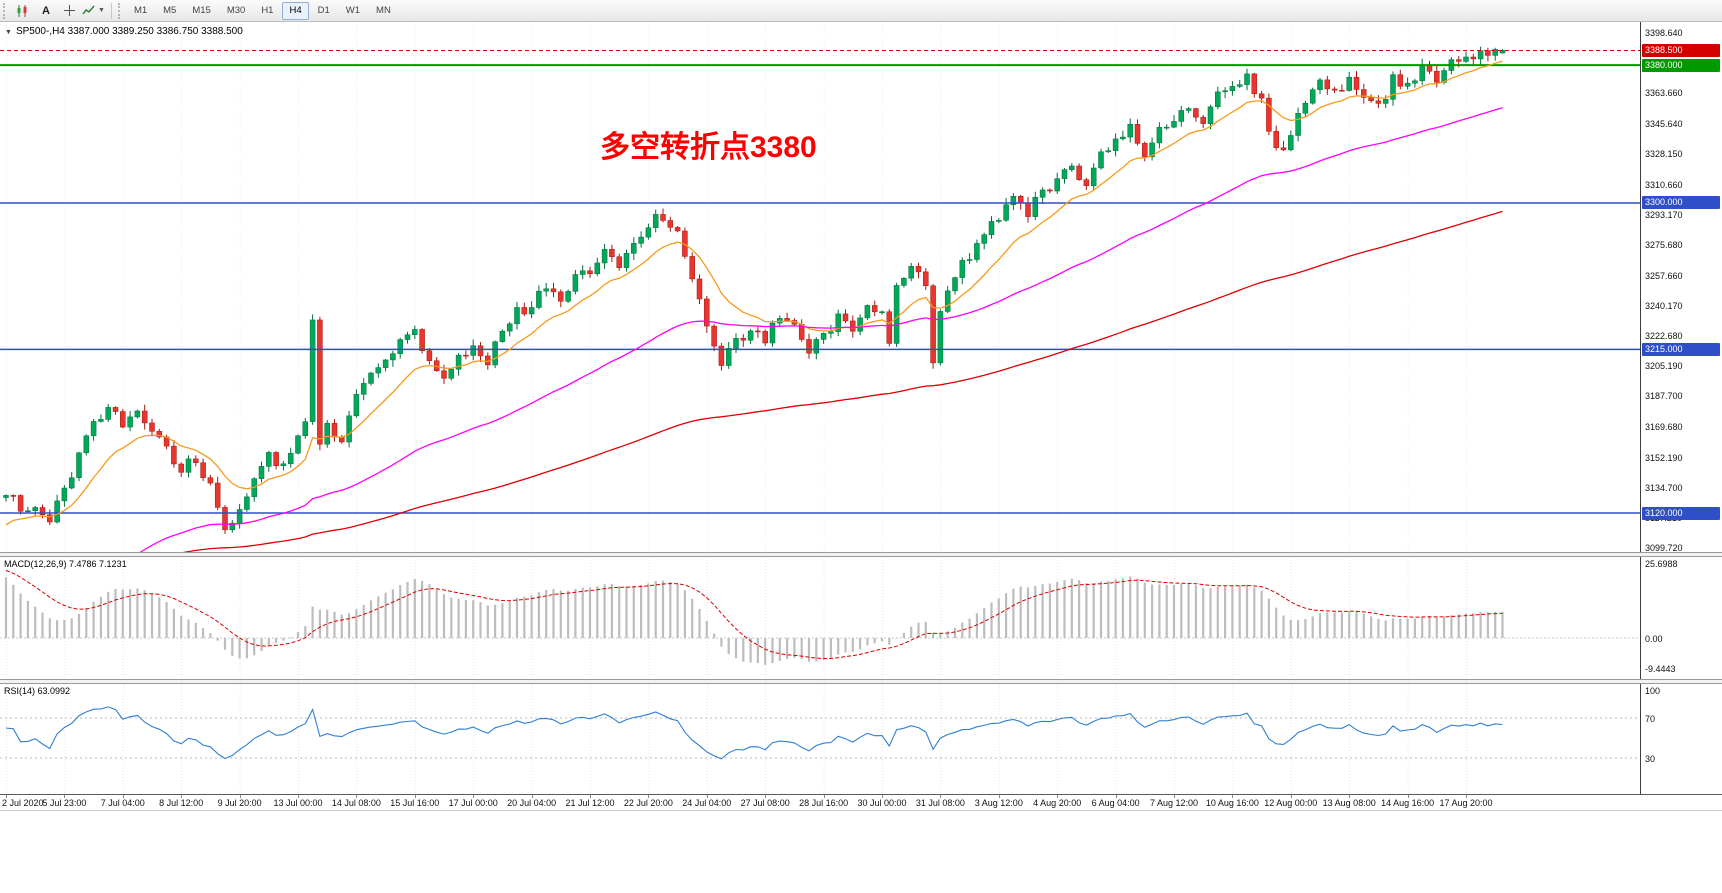 The image size is (1722, 893). I want to click on time-label: 13 Jul 00:00, so click(298, 803).